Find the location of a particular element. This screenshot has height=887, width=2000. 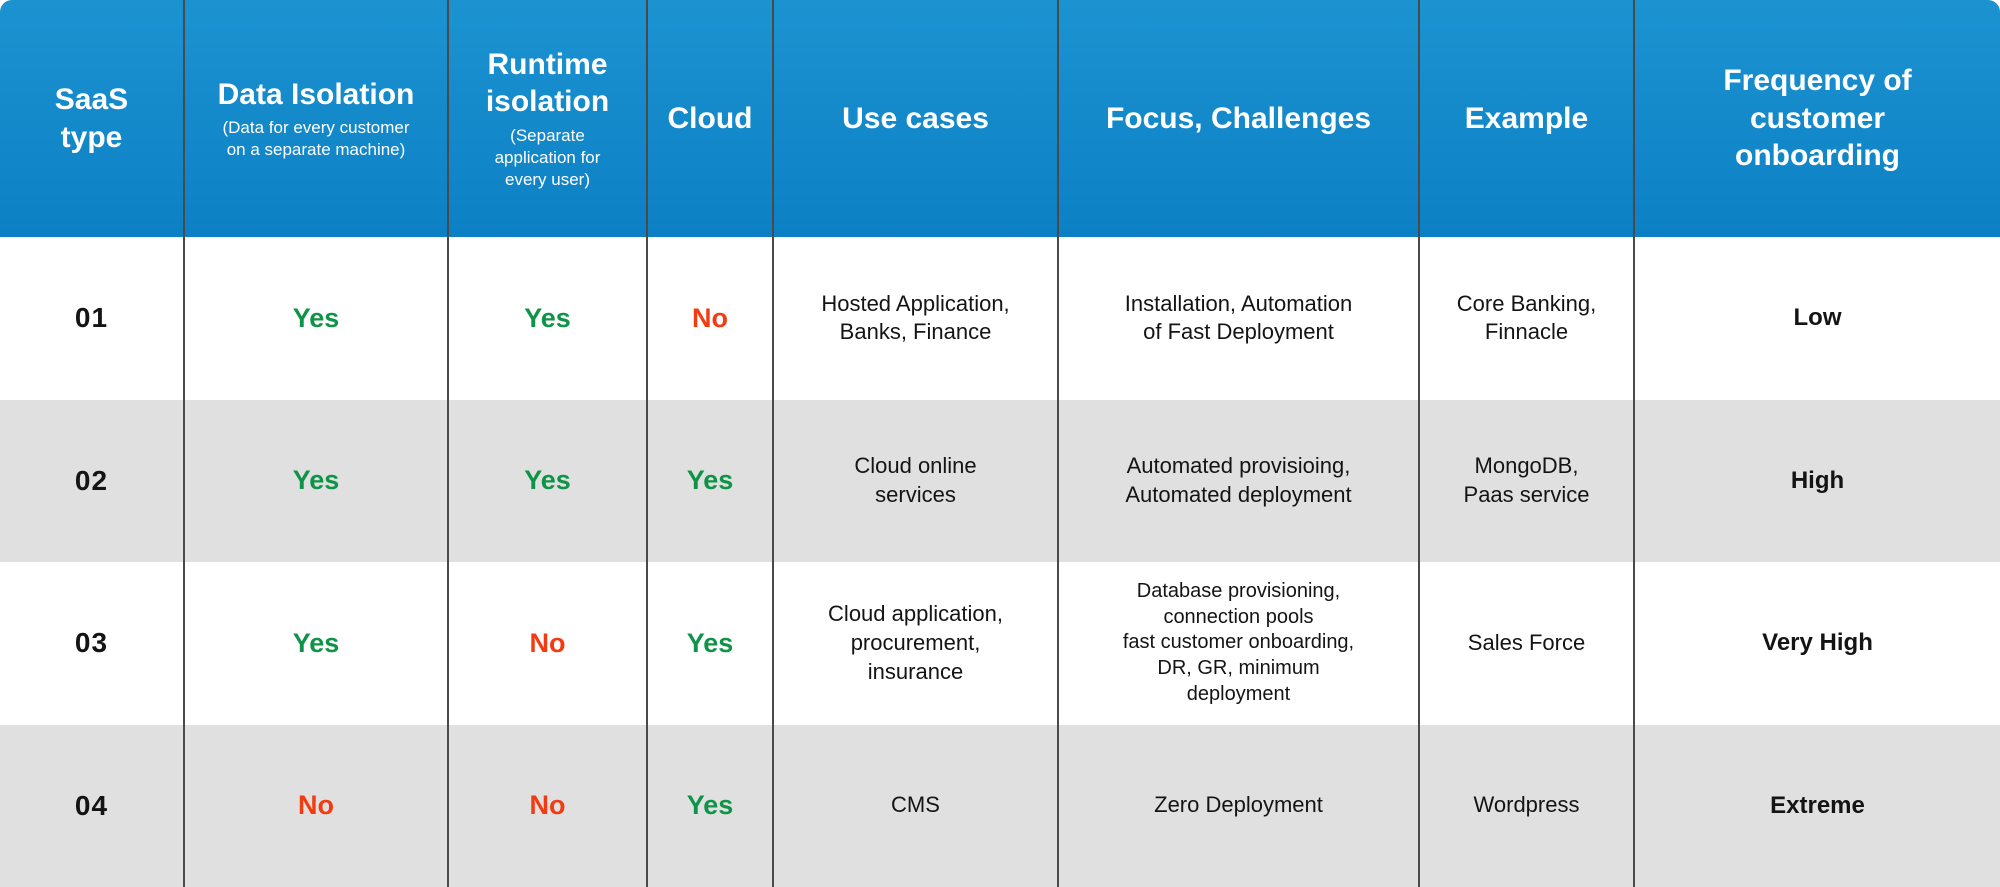

row-03-id: 03 is located at coordinates (92, 643).